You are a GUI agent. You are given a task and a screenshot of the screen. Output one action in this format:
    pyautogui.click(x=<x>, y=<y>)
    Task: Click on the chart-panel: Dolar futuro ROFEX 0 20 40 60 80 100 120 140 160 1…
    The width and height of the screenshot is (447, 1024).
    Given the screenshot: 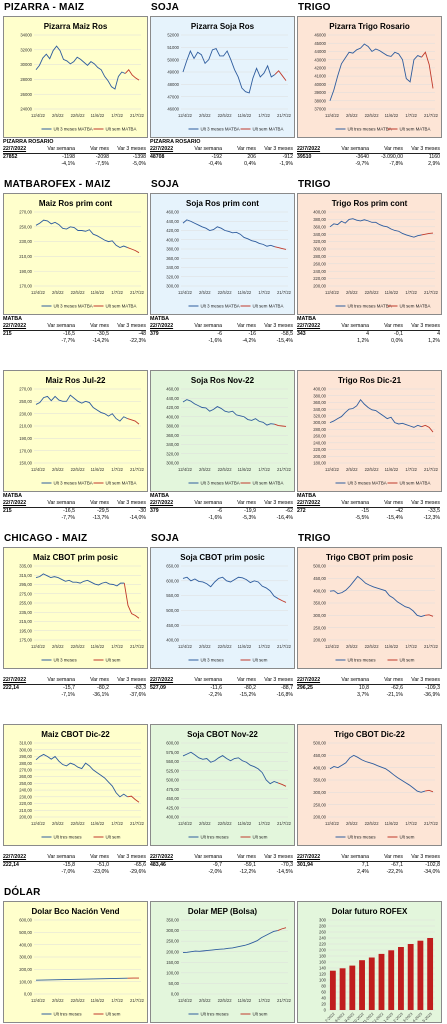 What is the action you would take?
    pyautogui.click(x=369, y=962)
    